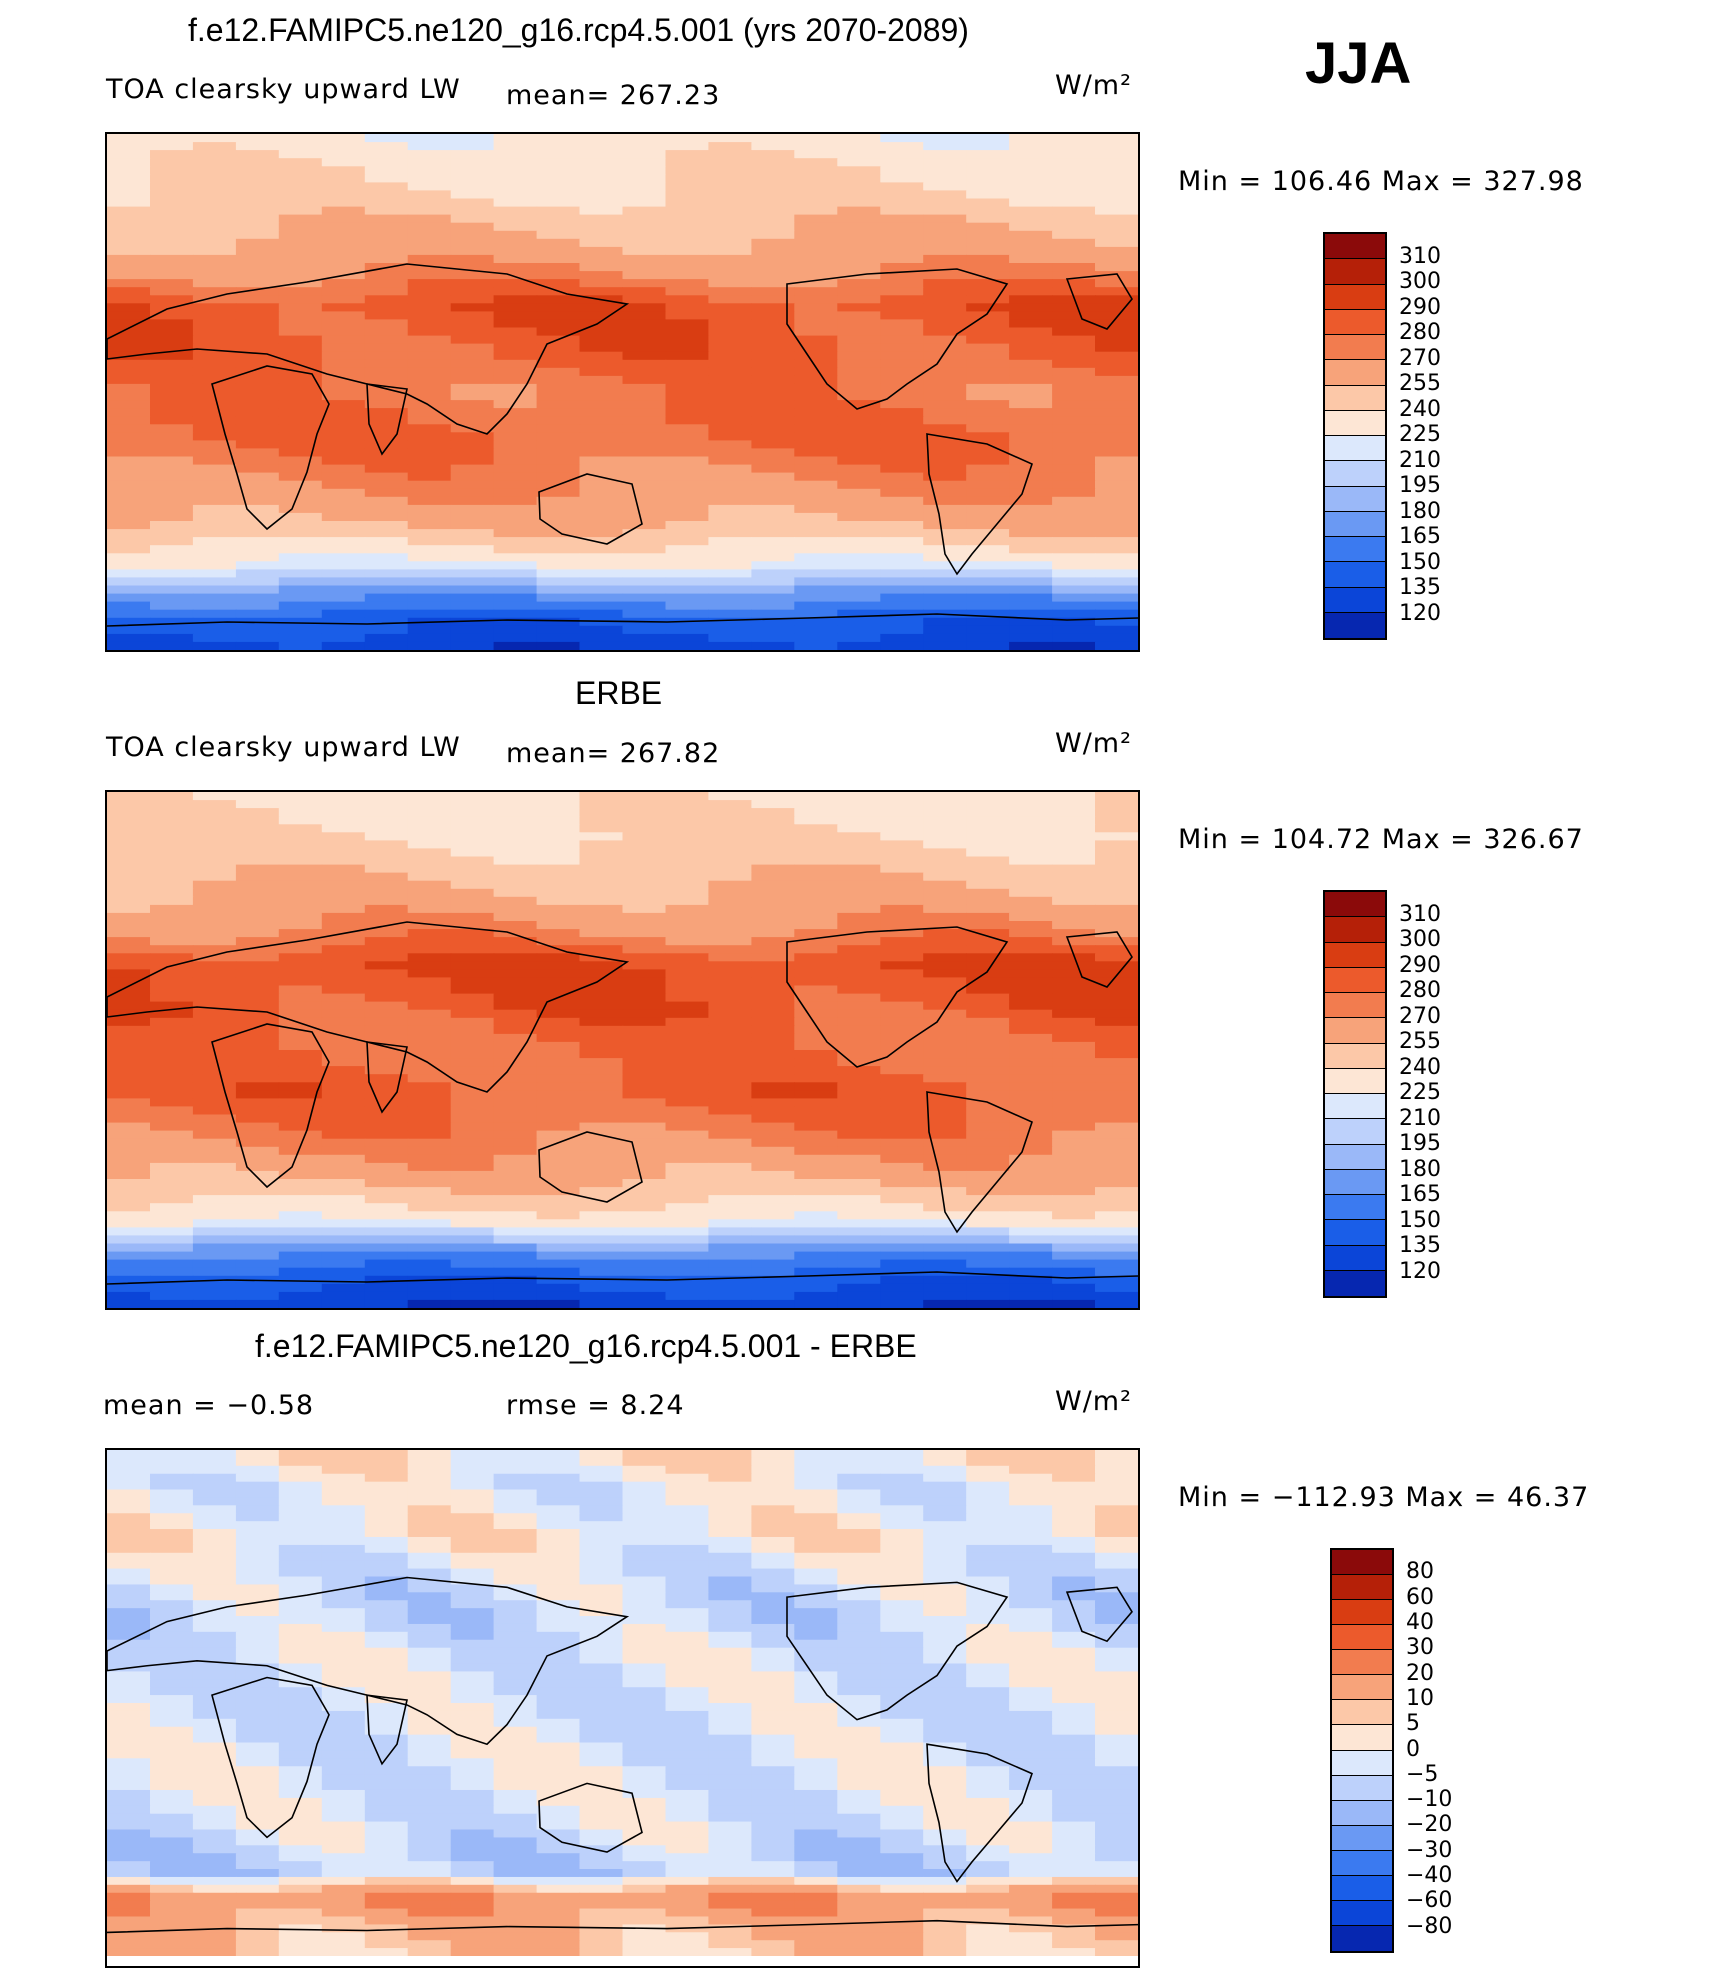  What do you see at coordinates (897, 1651) in the screenshot?
I see `coastline` at bounding box center [897, 1651].